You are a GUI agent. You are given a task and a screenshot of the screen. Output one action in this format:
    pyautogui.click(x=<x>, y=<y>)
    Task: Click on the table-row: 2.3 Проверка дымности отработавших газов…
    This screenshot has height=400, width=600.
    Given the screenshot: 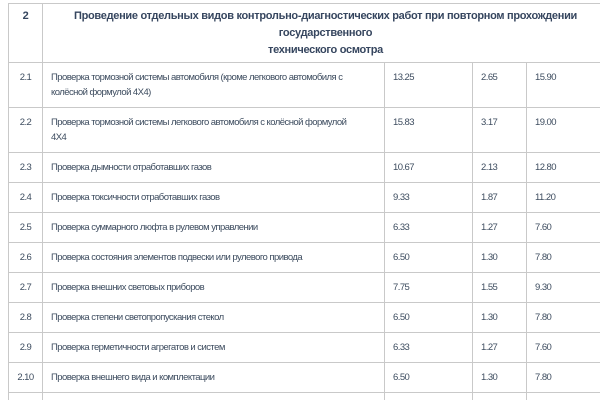 What is the action you would take?
    pyautogui.click(x=304, y=167)
    